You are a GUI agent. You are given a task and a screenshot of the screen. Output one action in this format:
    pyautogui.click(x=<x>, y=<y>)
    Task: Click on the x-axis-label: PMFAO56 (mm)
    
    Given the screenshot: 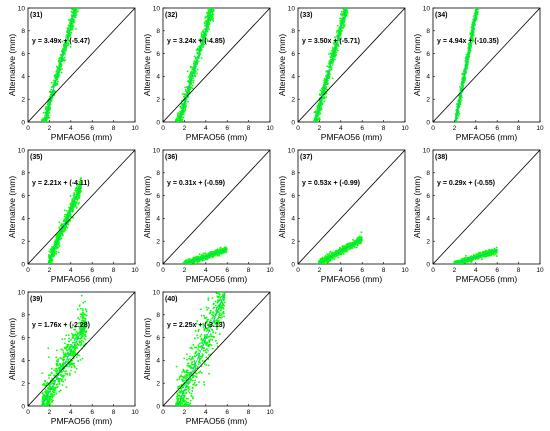 What is the action you would take?
    pyautogui.click(x=352, y=279)
    